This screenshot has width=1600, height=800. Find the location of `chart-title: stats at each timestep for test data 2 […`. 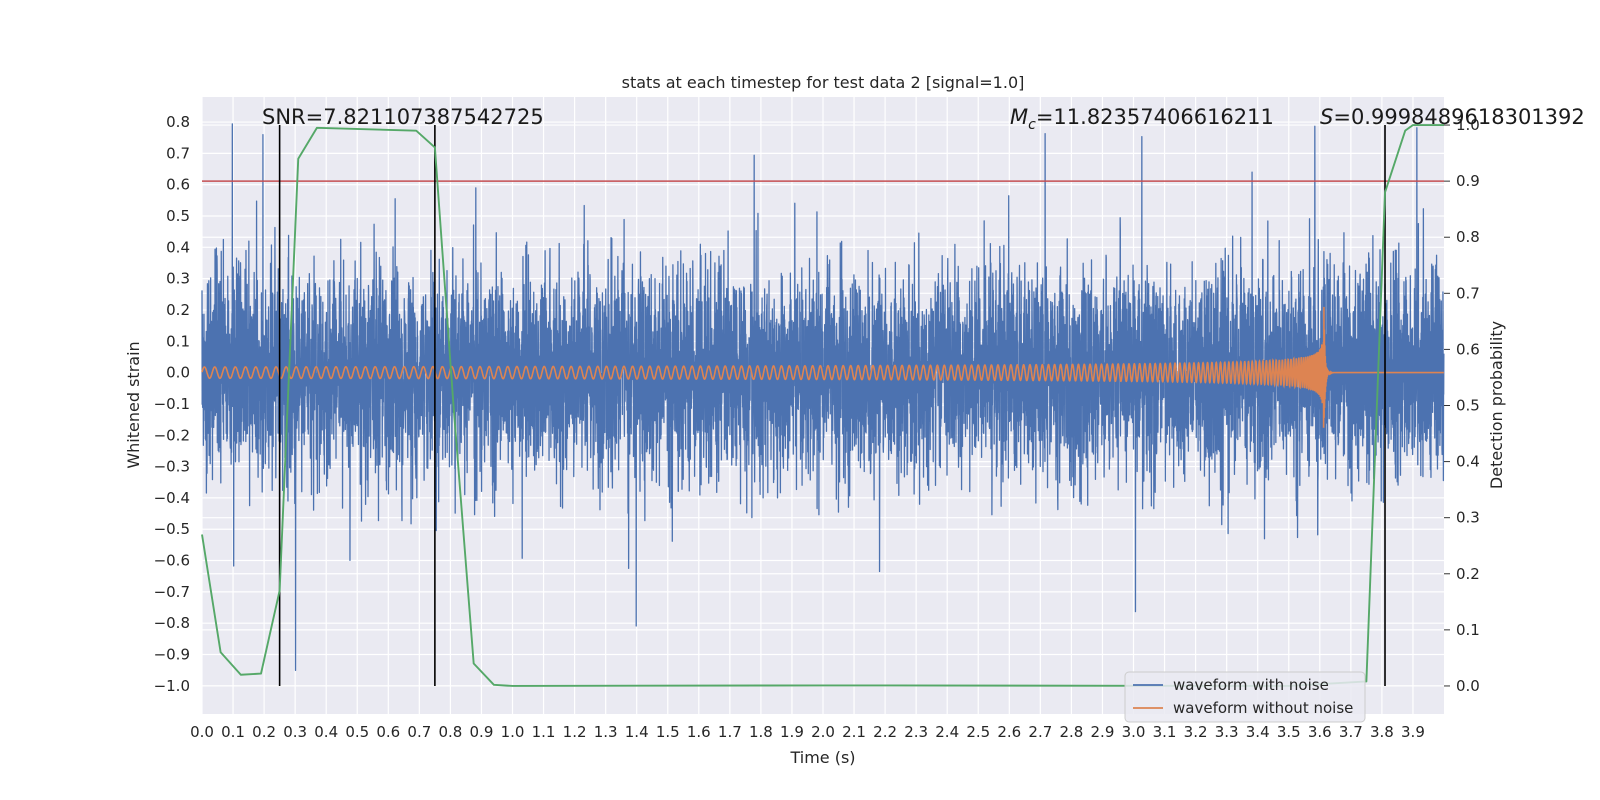

chart-title: stats at each timestep for test data 2 [… is located at coordinates (823, 82).